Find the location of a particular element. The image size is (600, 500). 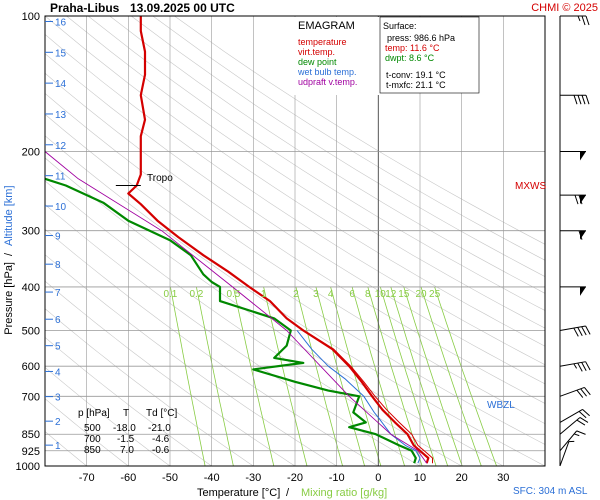

mixing-ratio-label: 6 is located at coordinates (352, 294).